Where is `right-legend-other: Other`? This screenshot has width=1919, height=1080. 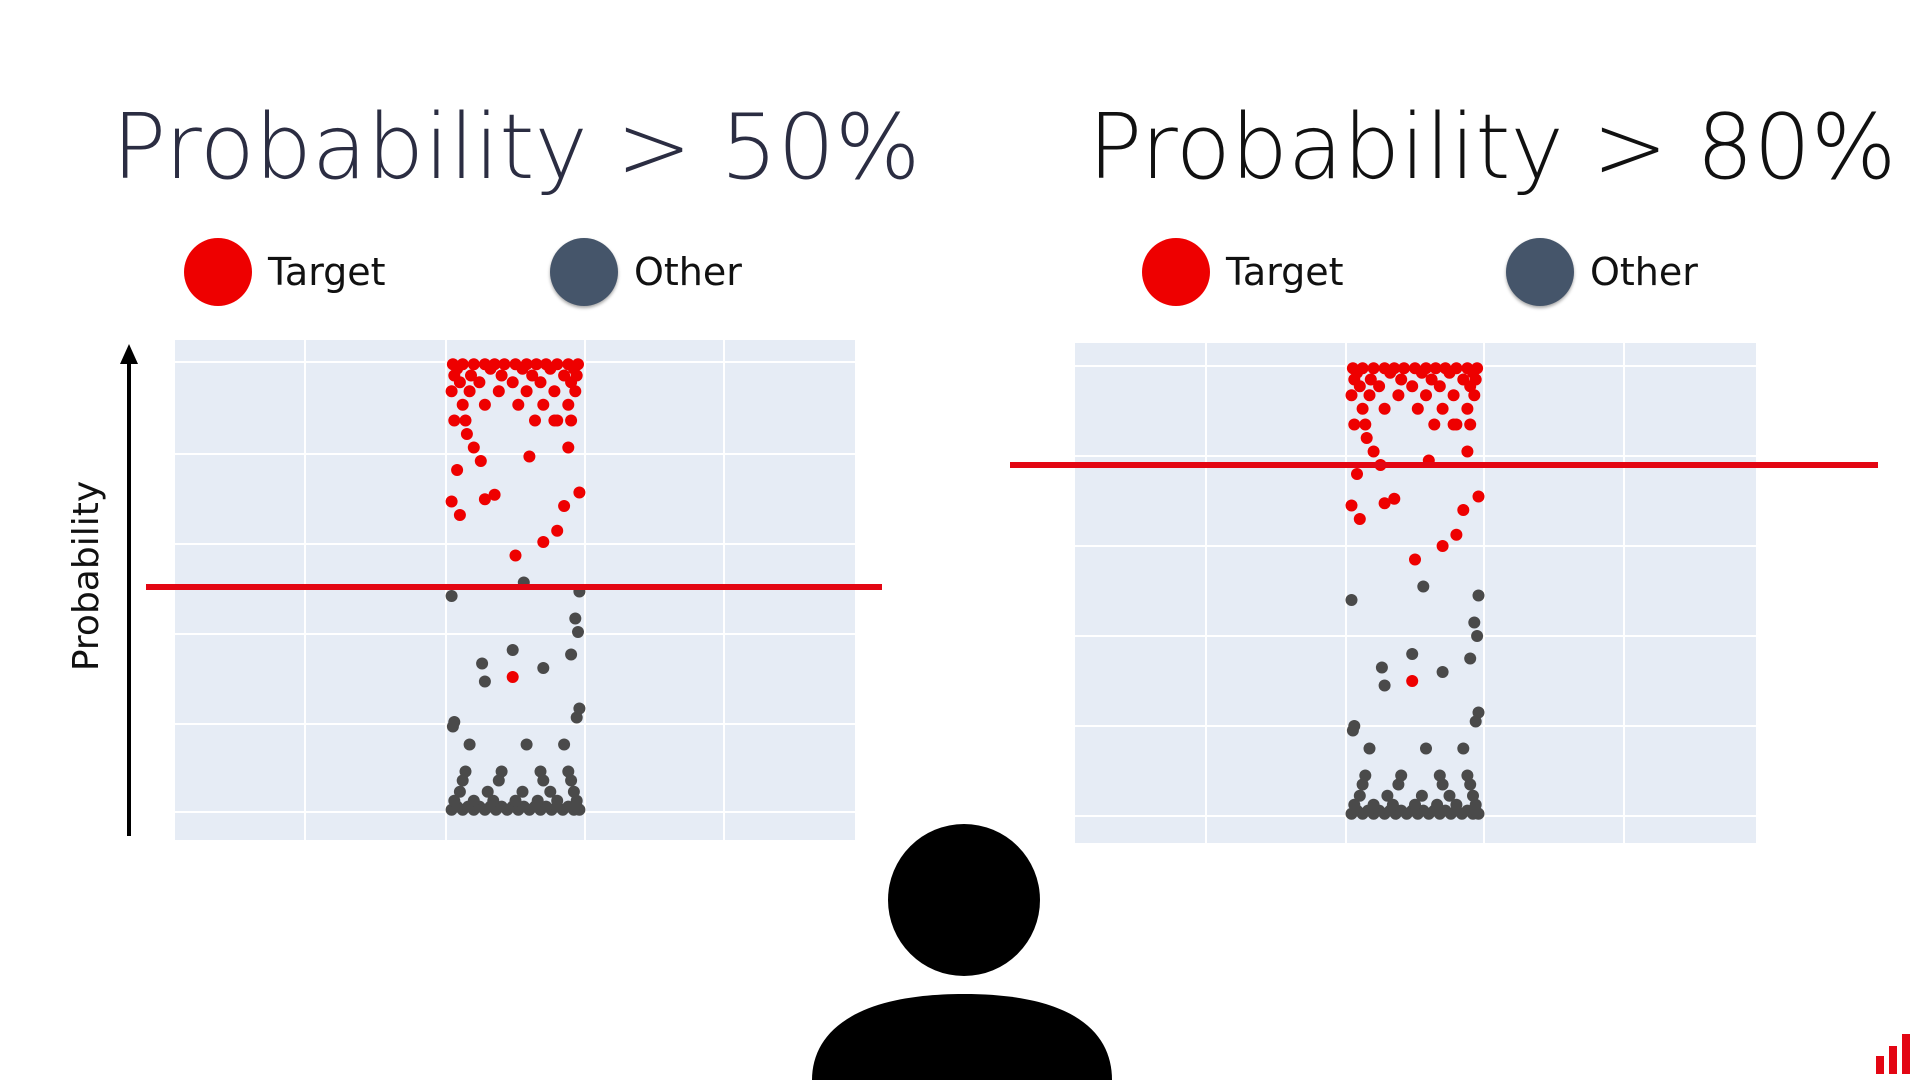
right-legend-other: Other is located at coordinates (1602, 272).